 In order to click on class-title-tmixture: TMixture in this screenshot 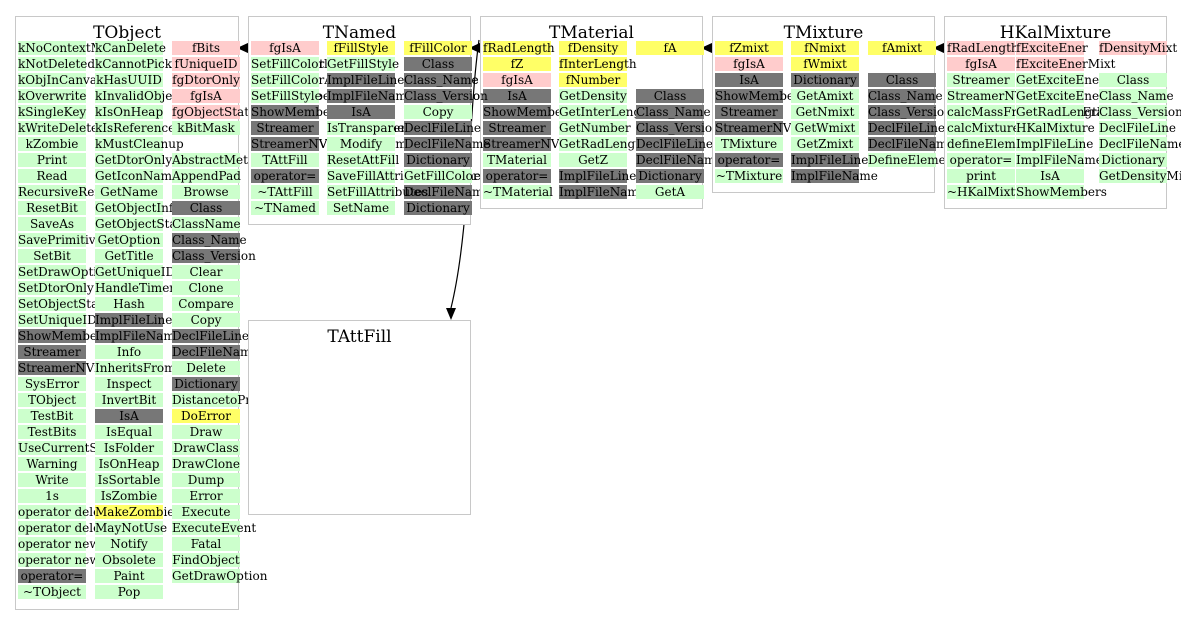, I will do `click(823, 33)`.